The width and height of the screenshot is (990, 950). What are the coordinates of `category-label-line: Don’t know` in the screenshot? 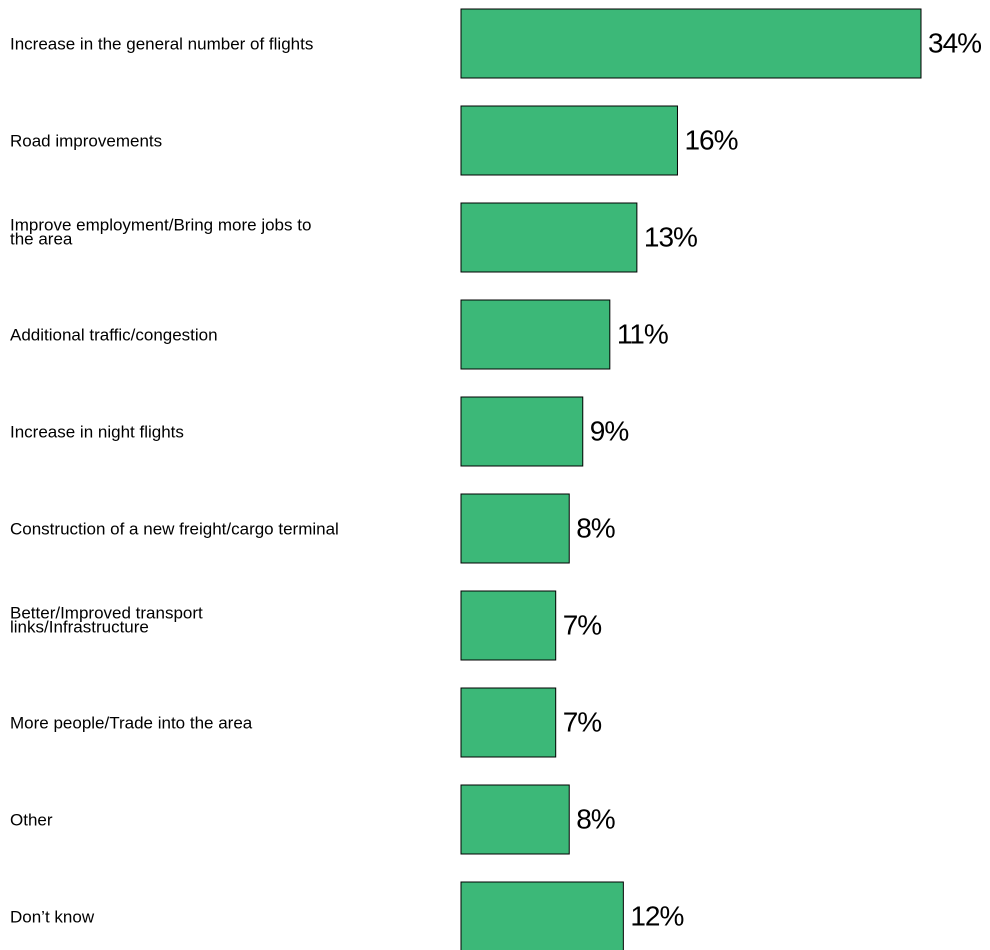 It's located at (52, 917).